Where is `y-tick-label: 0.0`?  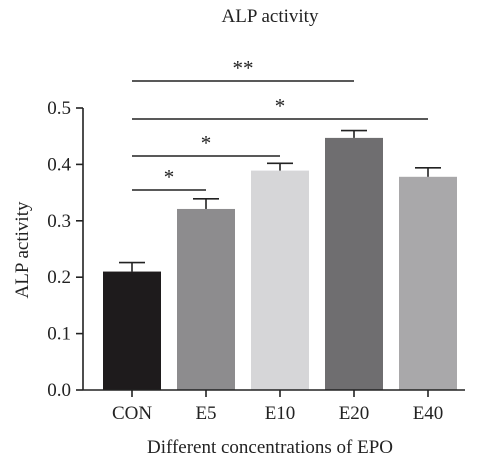
y-tick-label: 0.0 is located at coordinates (59, 390).